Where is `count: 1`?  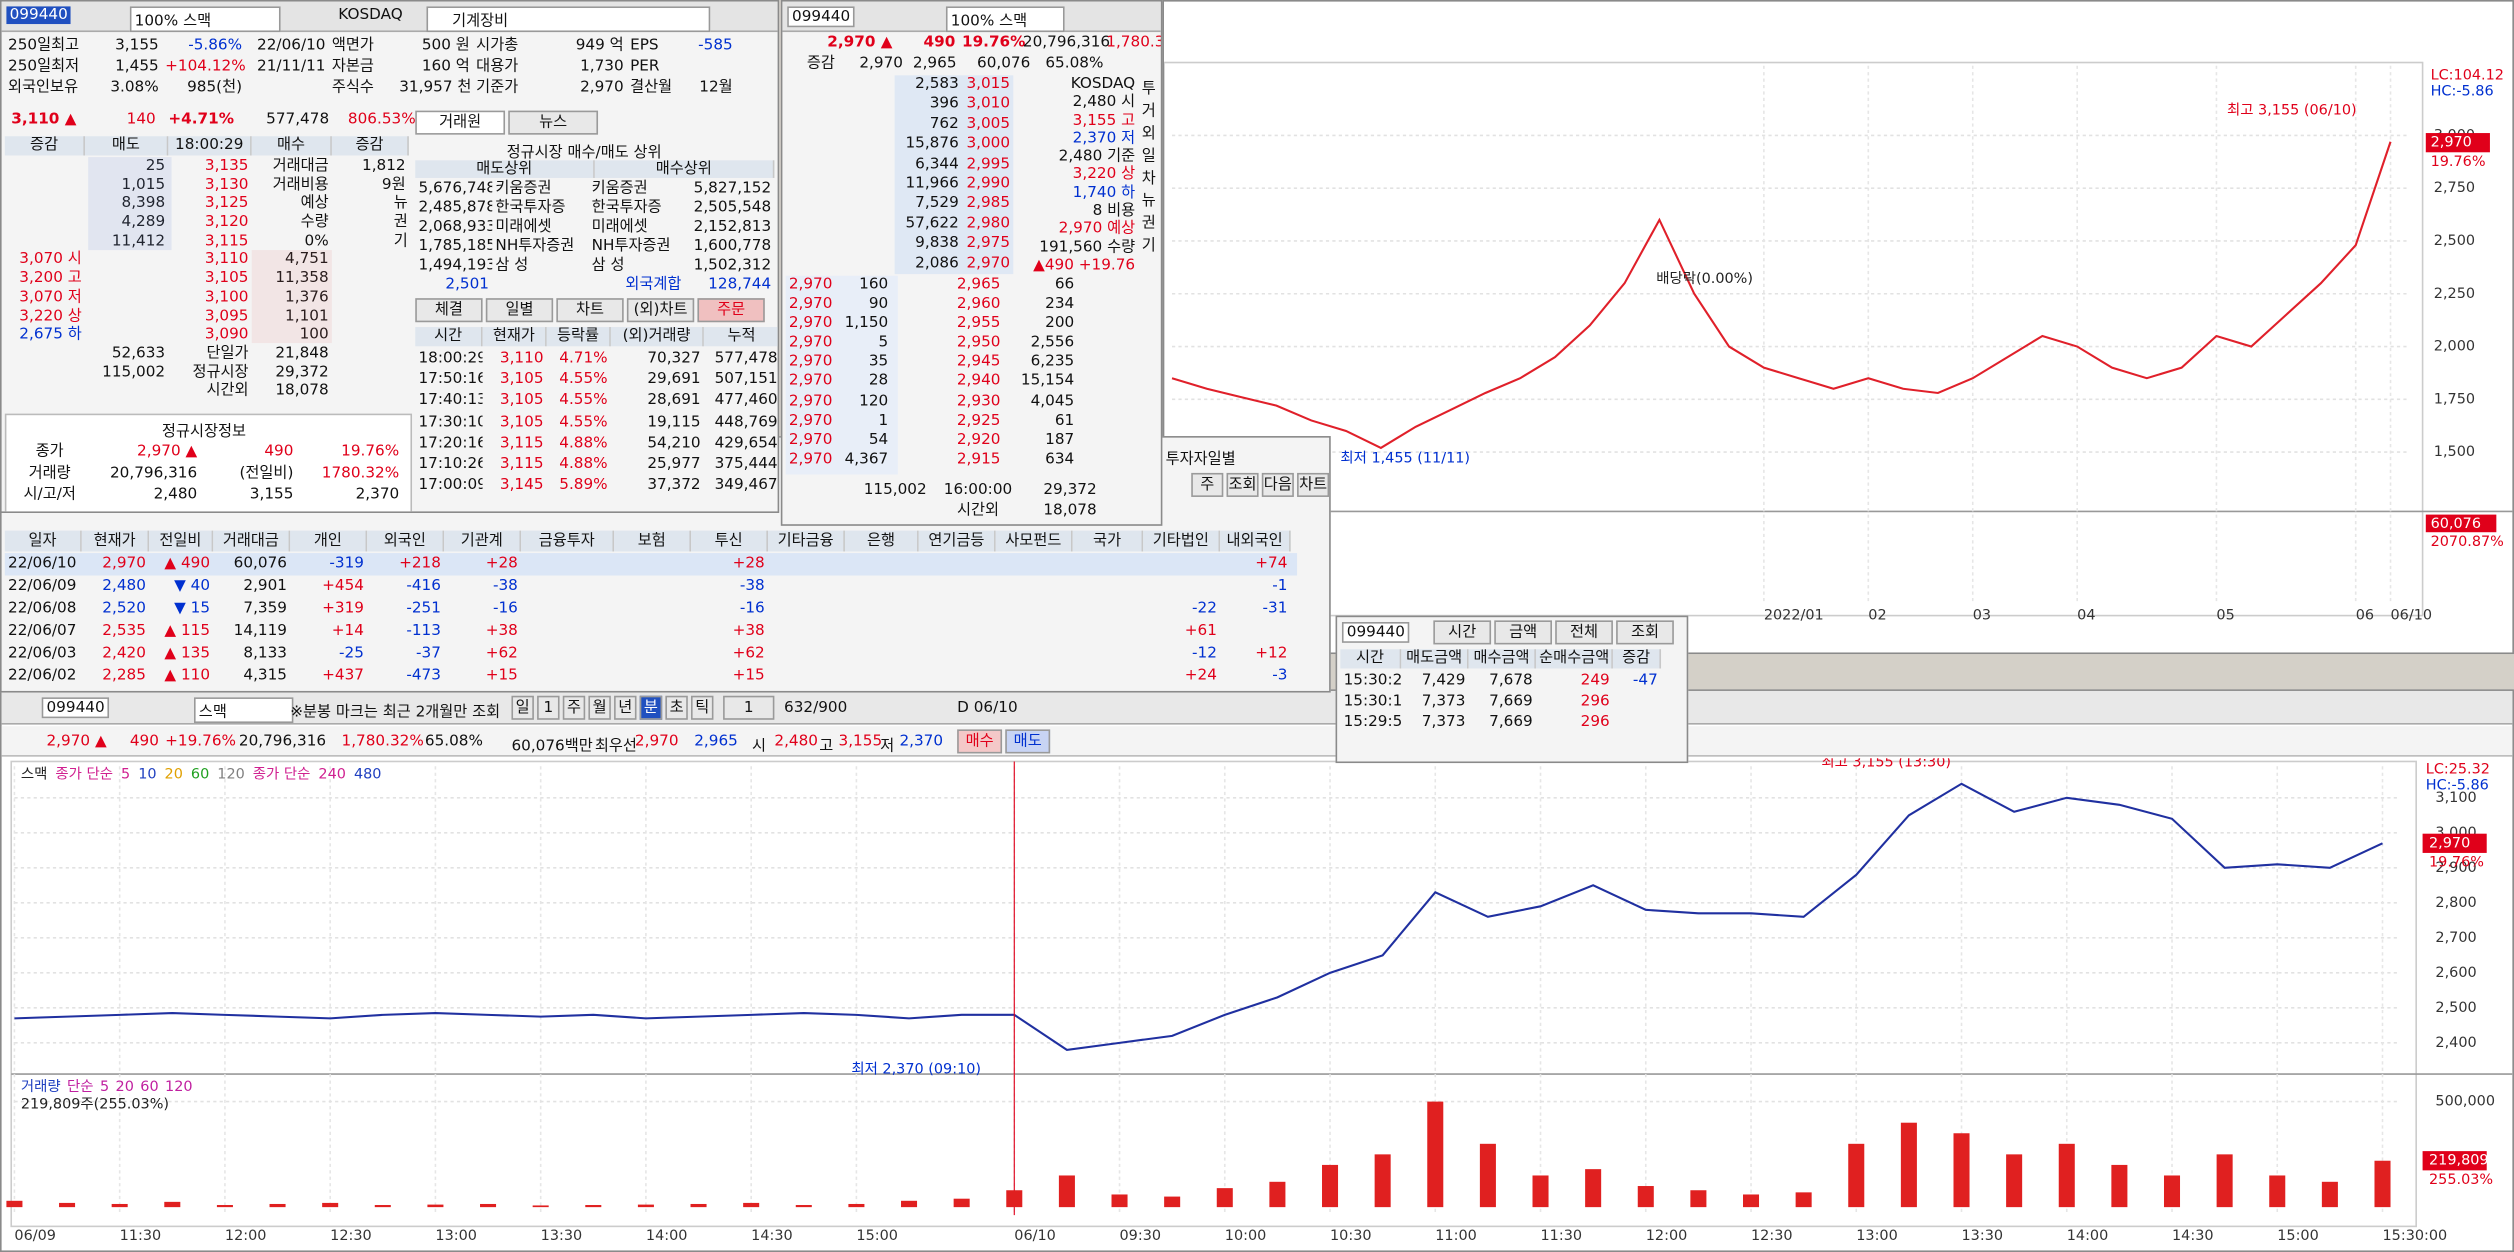
count: 1 is located at coordinates (749, 707).